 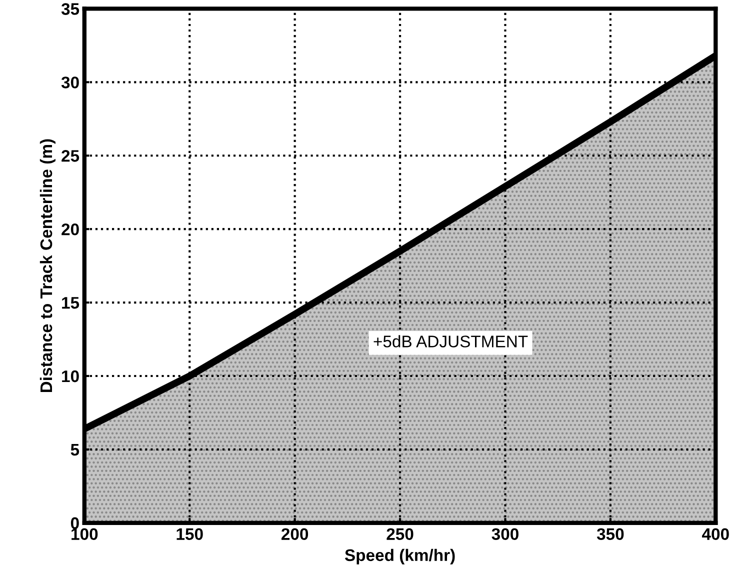 What do you see at coordinates (399, 556) in the screenshot?
I see `x-axis-title: Speed (km/hr)` at bounding box center [399, 556].